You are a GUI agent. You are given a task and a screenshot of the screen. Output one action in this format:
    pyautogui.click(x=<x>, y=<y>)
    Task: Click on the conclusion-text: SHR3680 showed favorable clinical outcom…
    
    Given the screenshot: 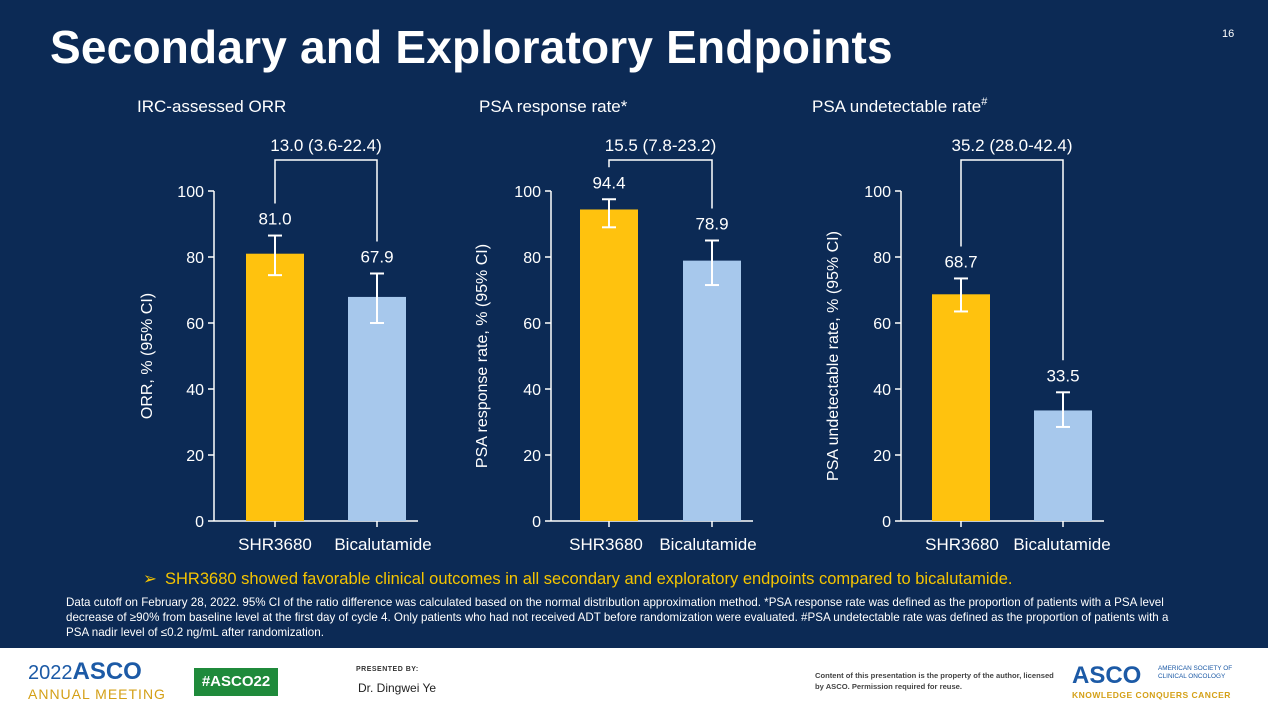 What is the action you would take?
    pyautogui.click(x=589, y=579)
    